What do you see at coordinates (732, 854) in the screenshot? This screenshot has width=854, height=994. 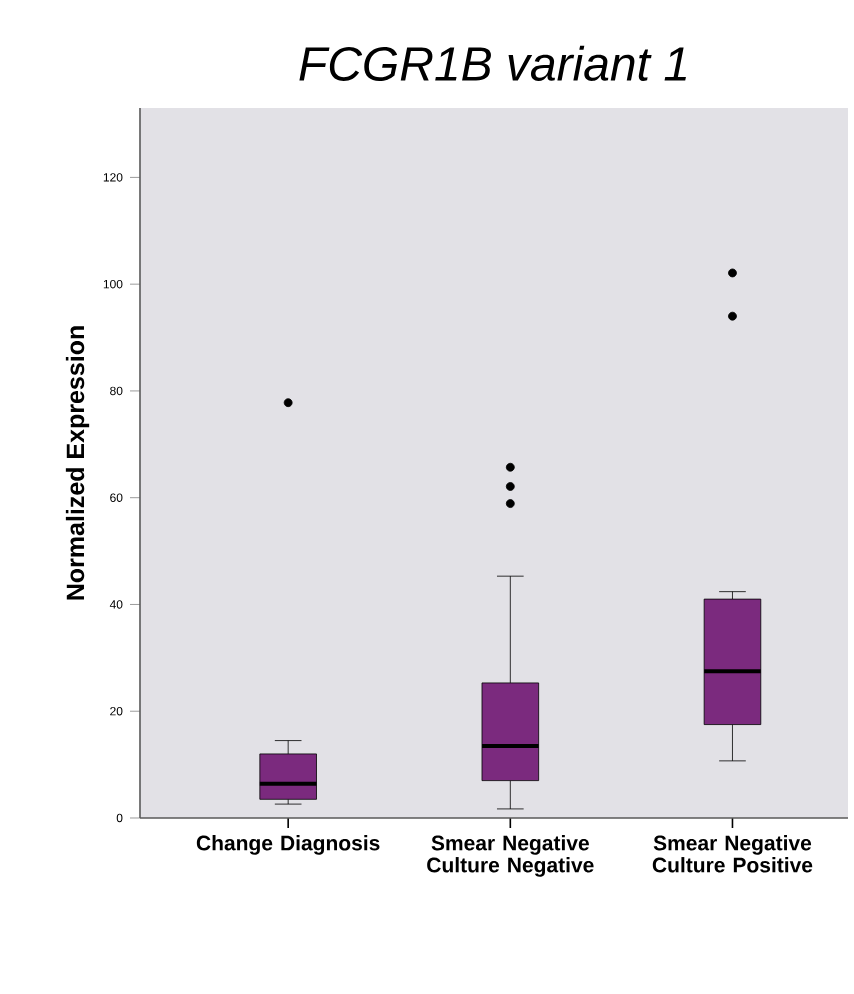 I see `x-tick-label: Smear Negative Culture Positive` at bounding box center [732, 854].